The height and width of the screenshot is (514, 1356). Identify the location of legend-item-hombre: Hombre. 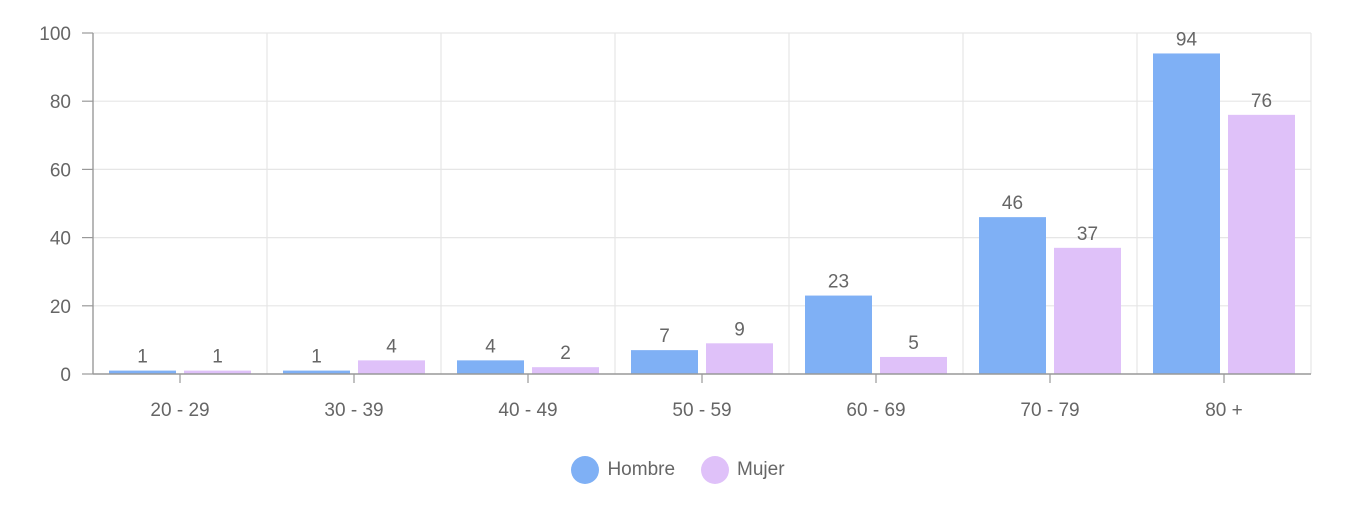
(623, 470).